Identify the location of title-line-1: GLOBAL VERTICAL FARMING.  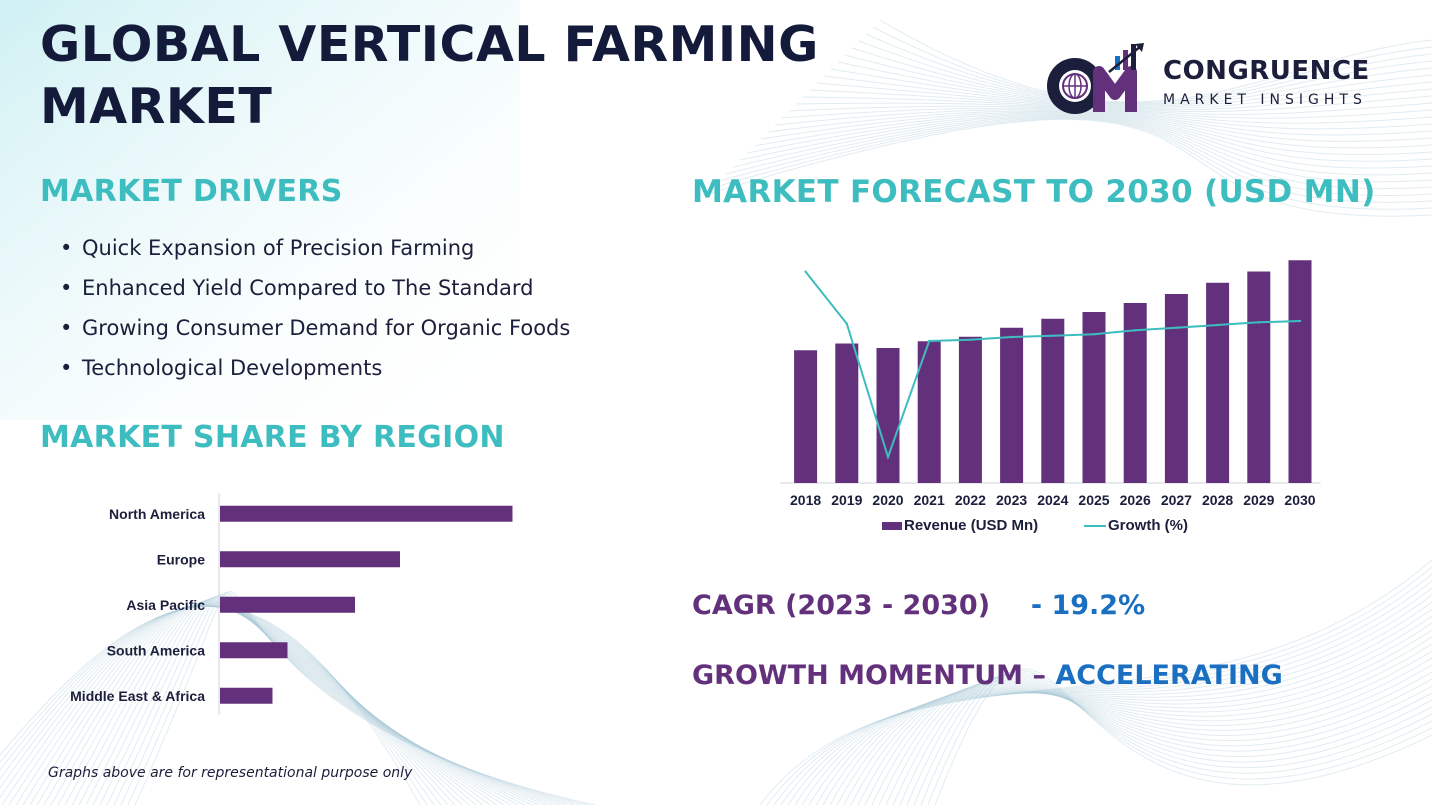
(429, 44).